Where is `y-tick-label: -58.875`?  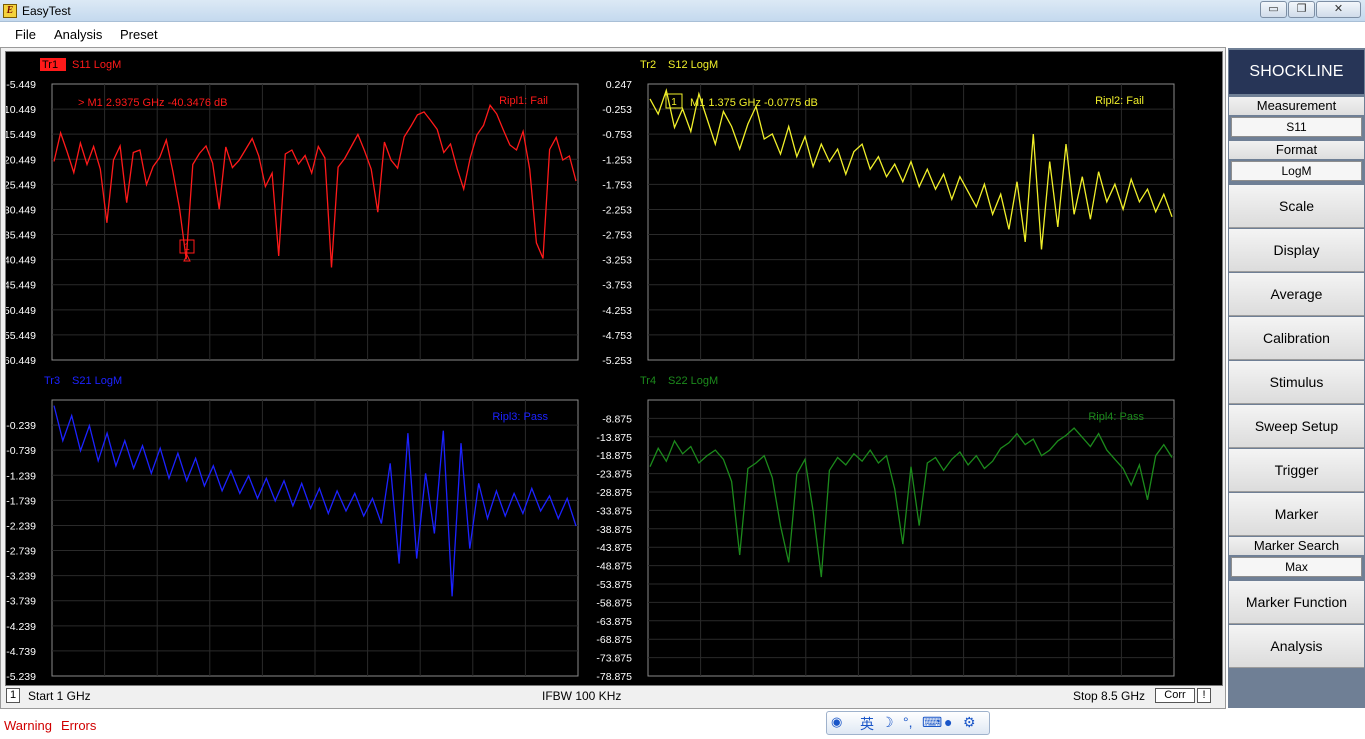 y-tick-label: -58.875 is located at coordinates (614, 603).